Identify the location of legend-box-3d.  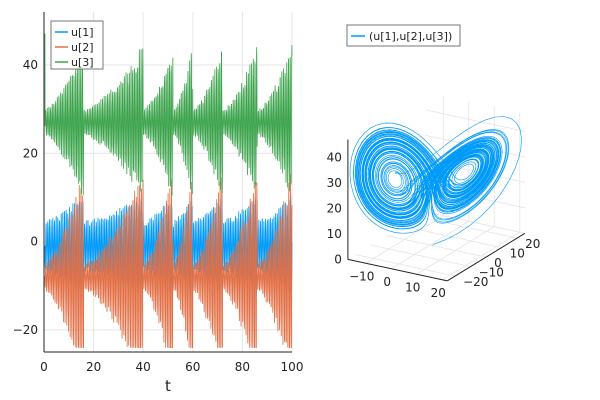
(403, 35).